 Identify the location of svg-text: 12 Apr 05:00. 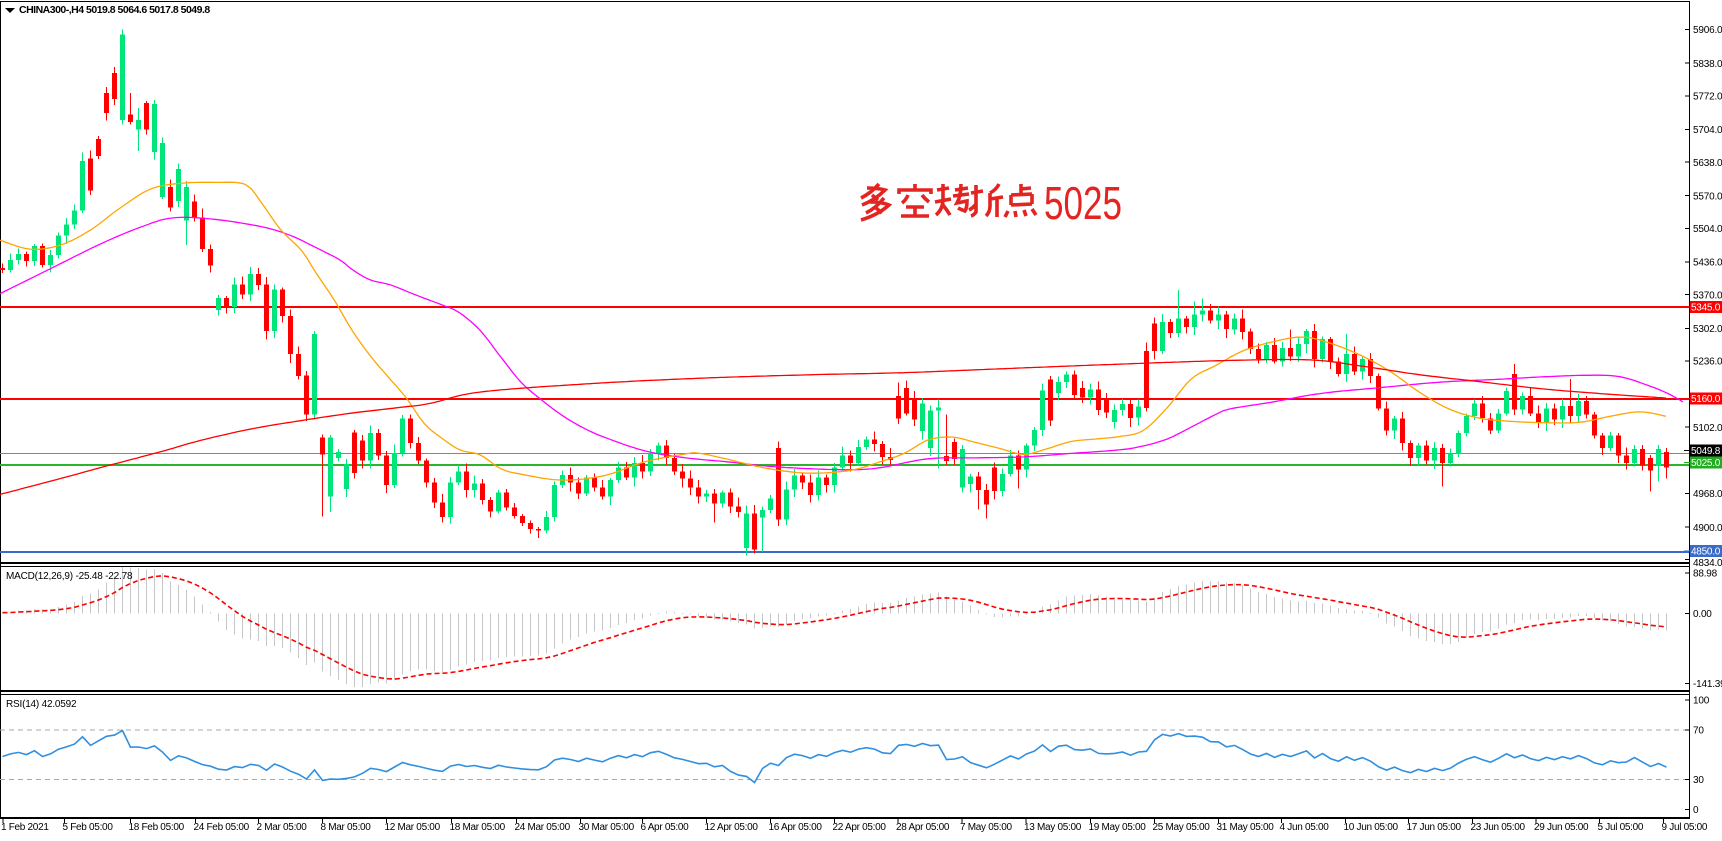
(732, 827).